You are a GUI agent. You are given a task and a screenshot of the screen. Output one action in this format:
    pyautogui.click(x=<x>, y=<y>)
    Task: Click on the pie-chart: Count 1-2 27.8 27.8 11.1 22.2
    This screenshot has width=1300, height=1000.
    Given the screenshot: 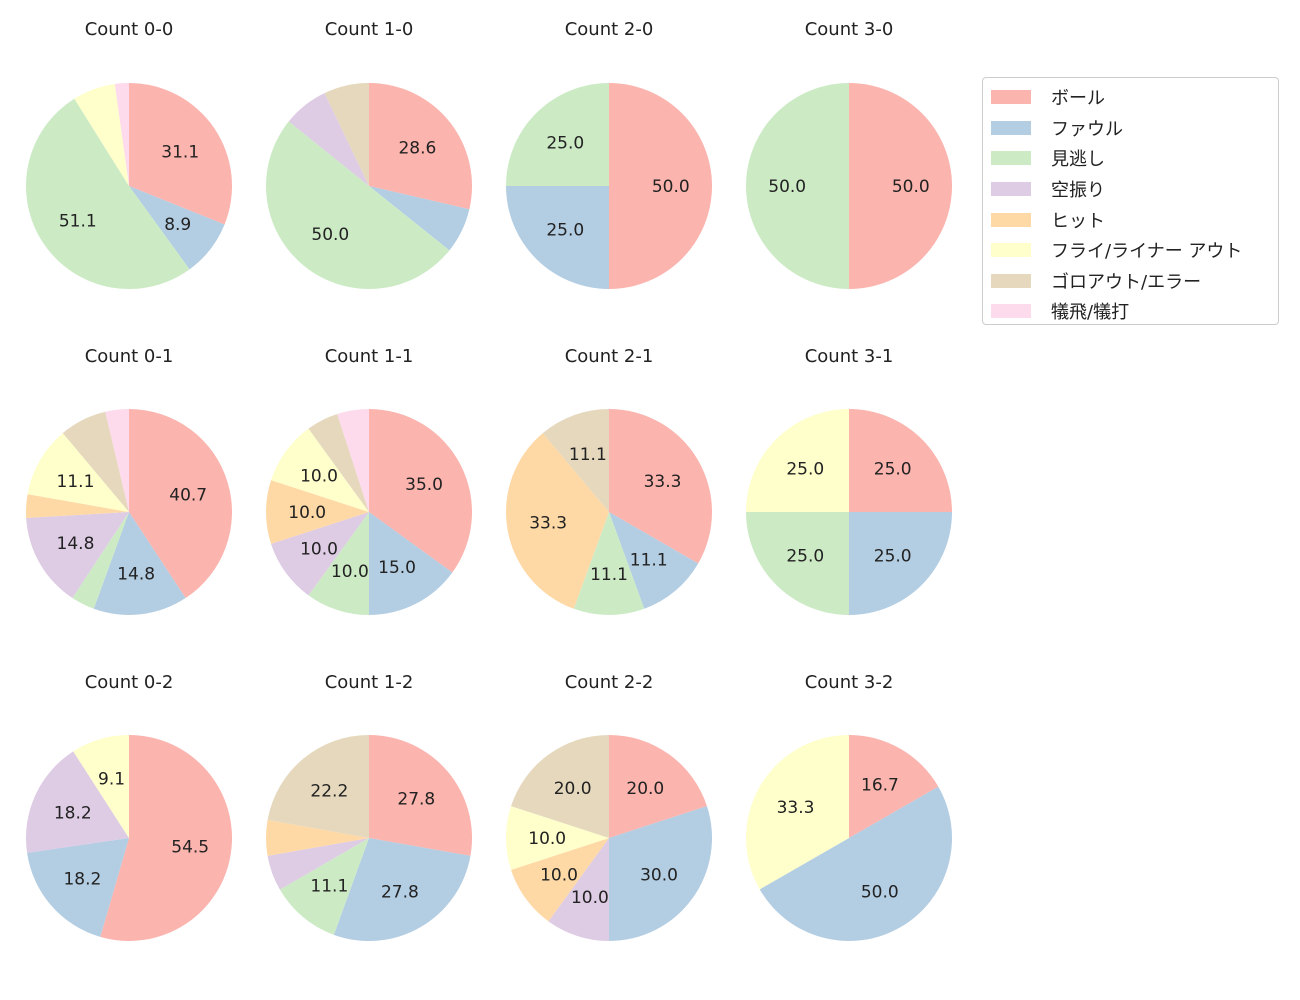 What is the action you would take?
    pyautogui.click(x=369, y=806)
    